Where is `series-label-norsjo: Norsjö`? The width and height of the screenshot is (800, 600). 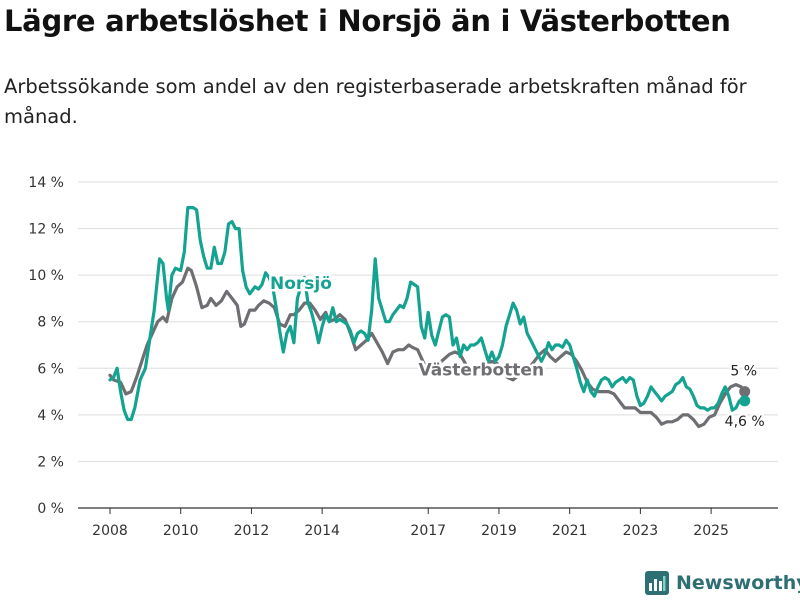
series-label-norsjo: Norsjö is located at coordinates (301, 284).